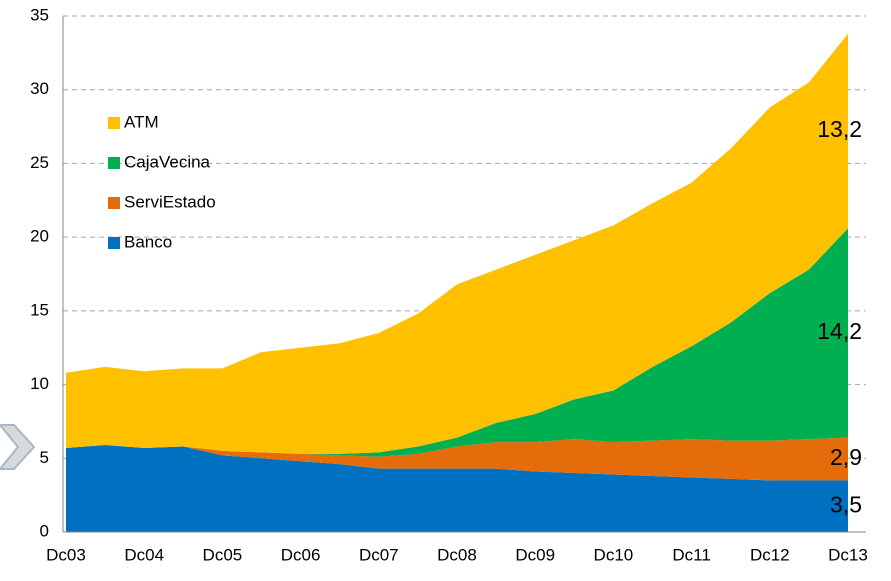 This screenshot has width=891, height=581. I want to click on value-label: 3,5, so click(846, 504).